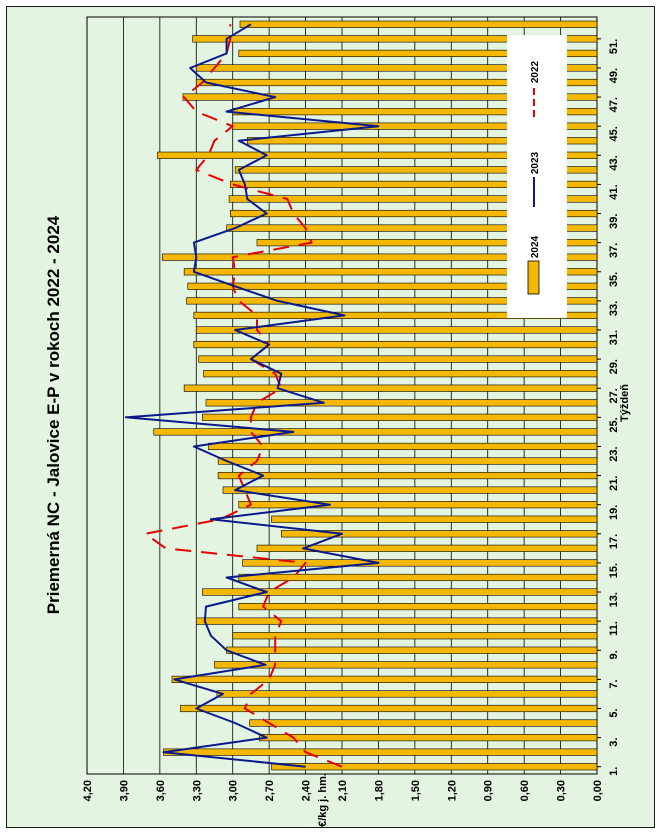 The width and height of the screenshot is (663, 834). Describe the element at coordinates (614, 742) in the screenshot. I see `x-tick-label: 3.` at that location.